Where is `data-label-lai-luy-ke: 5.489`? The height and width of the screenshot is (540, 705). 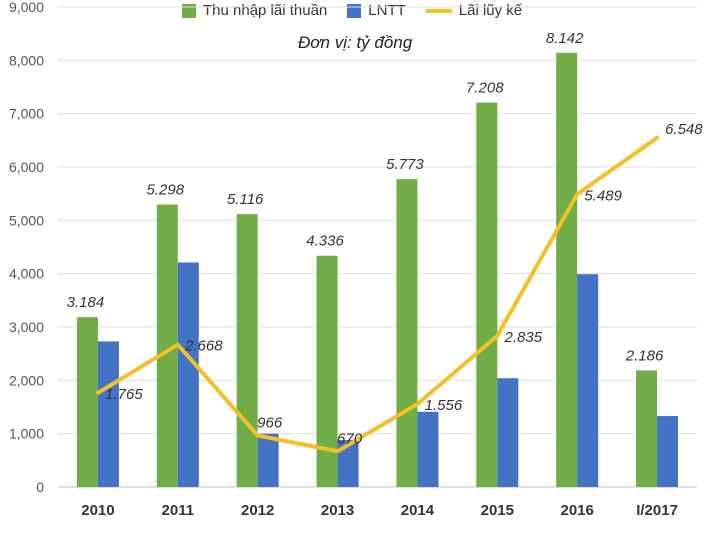
data-label-lai-luy-ke: 5.489 is located at coordinates (603, 195).